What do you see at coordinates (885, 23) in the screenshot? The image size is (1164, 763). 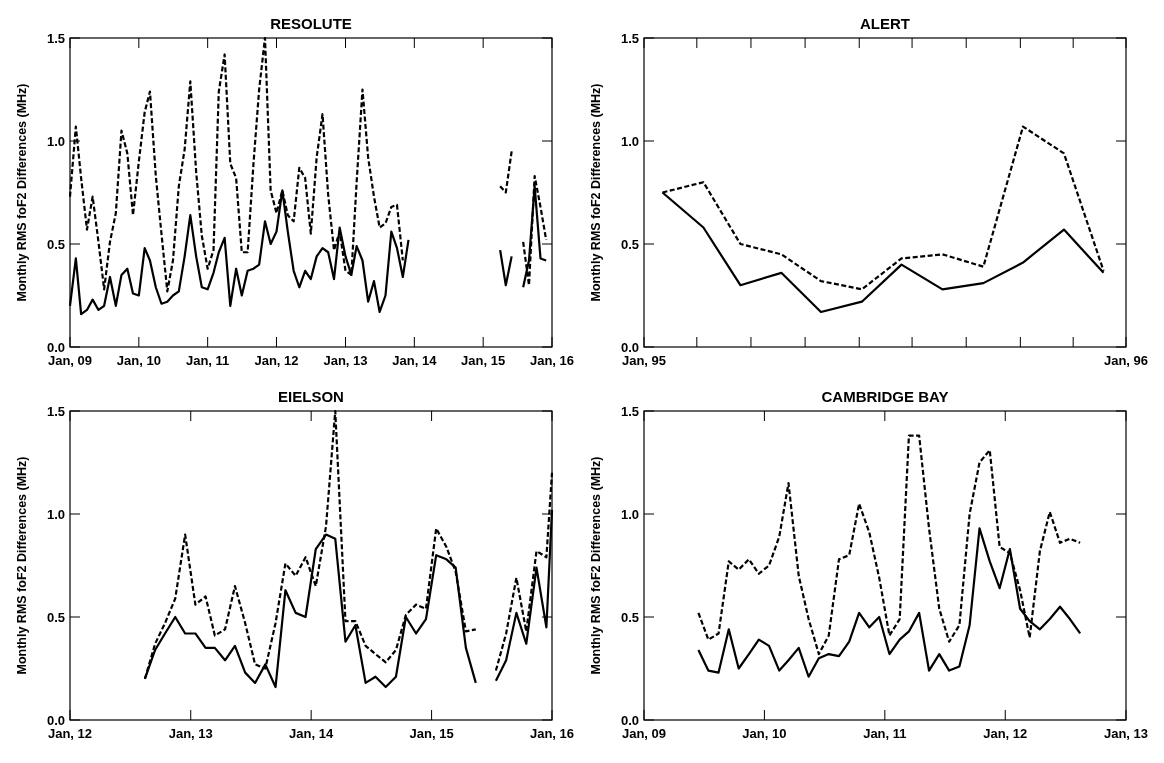 I see `chart-title: ALERT` at bounding box center [885, 23].